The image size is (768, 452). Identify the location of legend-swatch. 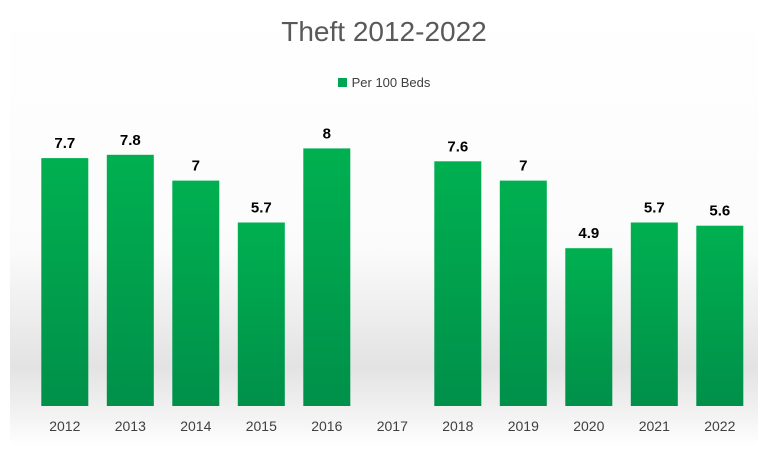
(342, 82).